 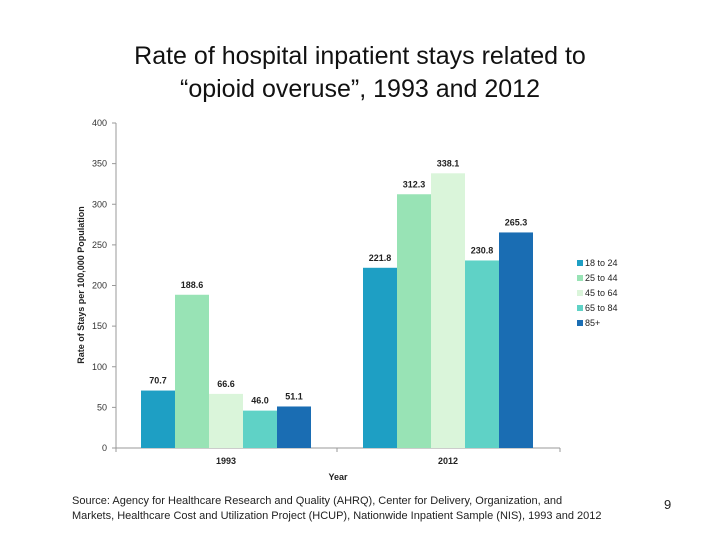 What do you see at coordinates (516, 222) in the screenshot?
I see `data-label: 265.3` at bounding box center [516, 222].